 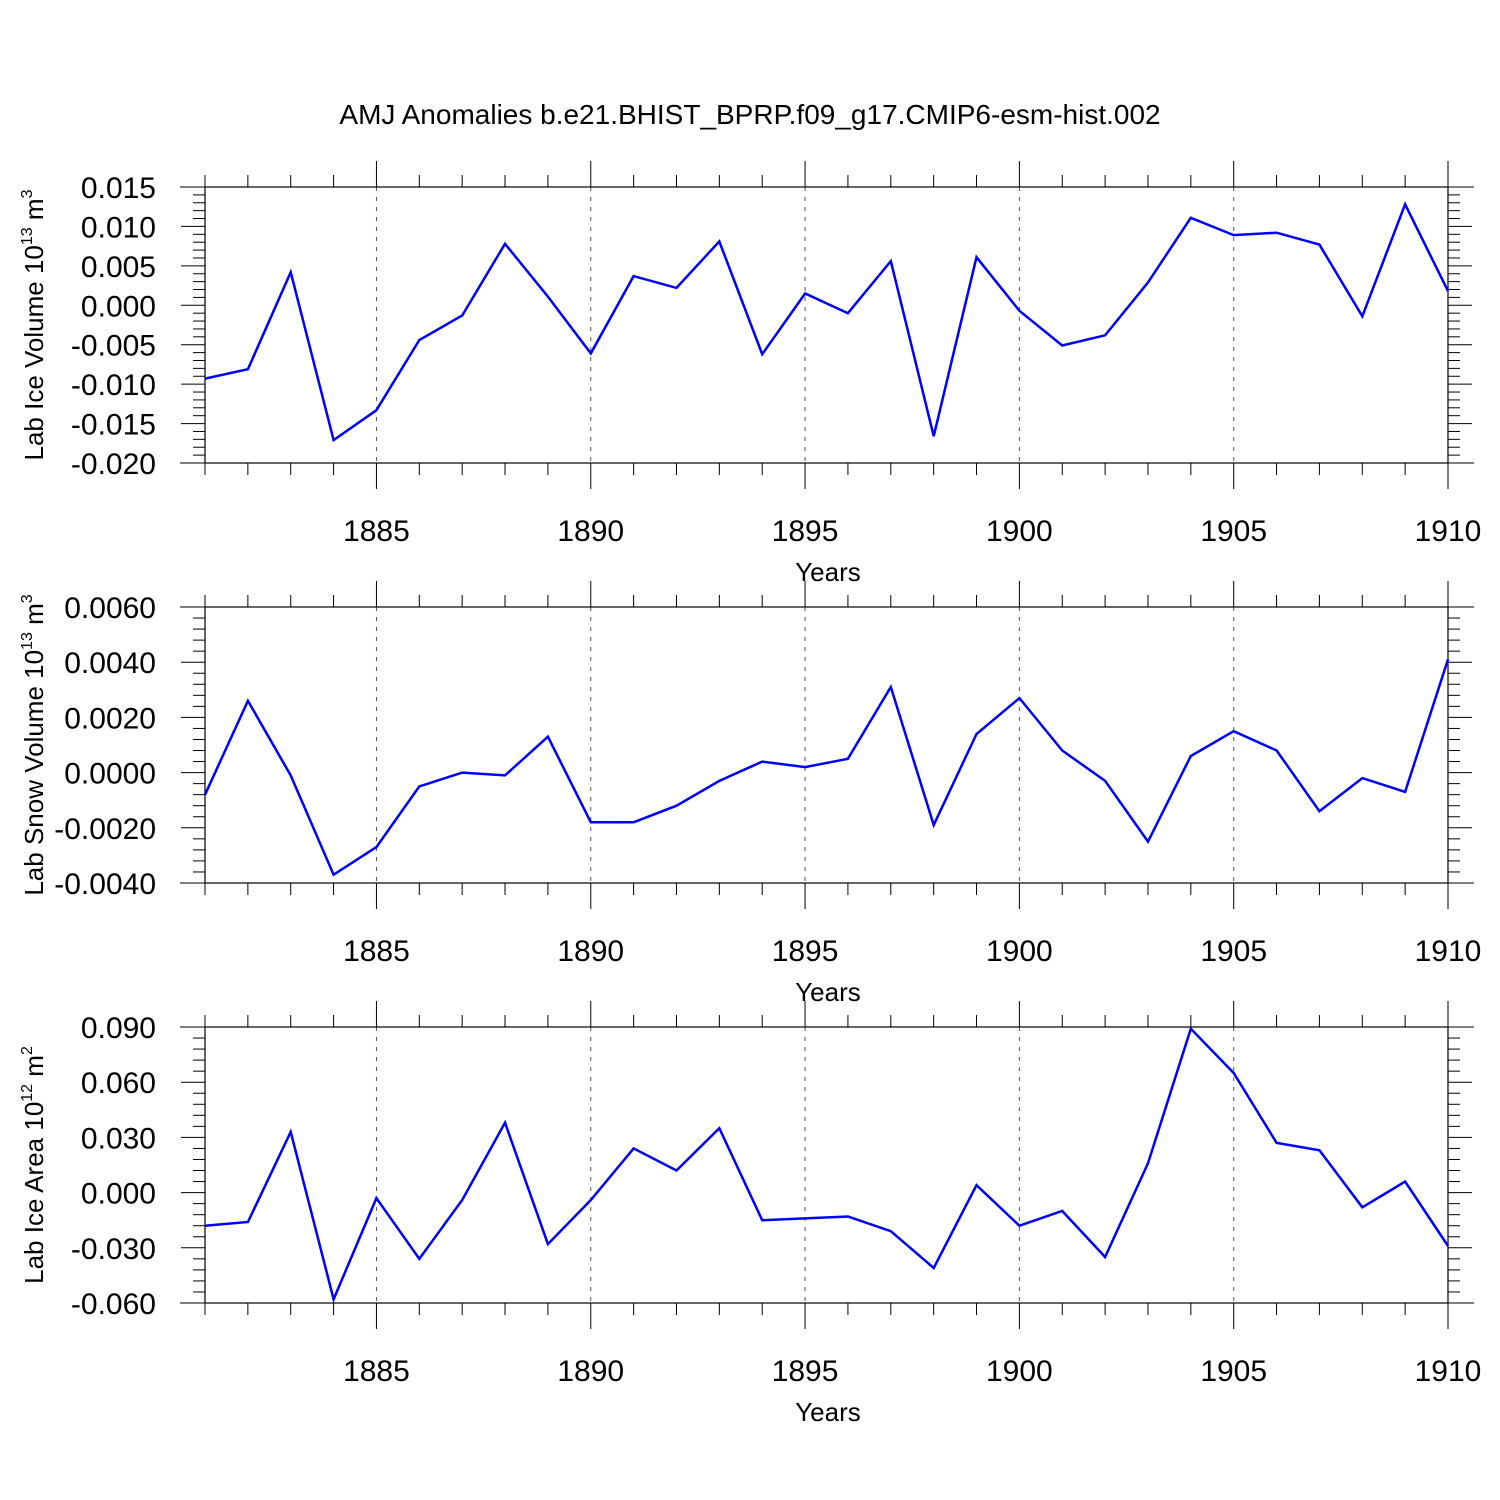 I want to click on y-tick-label: 0.010, so click(x=118, y=227).